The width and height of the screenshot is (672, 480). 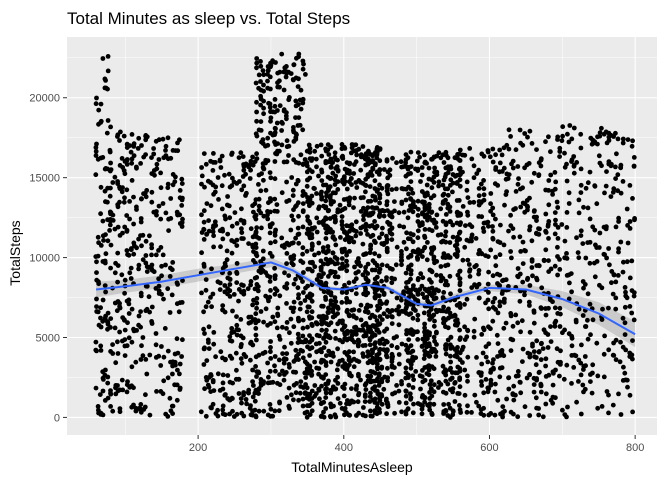 I want to click on y-tick-label: 10000, so click(x=44, y=259).